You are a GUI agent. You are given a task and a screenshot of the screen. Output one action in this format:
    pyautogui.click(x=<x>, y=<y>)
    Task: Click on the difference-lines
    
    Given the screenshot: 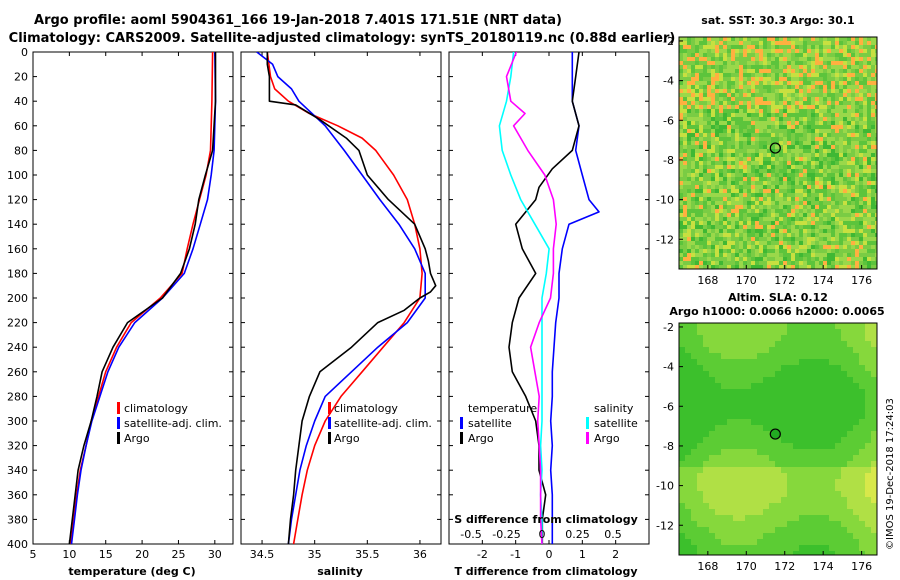 What is the action you would take?
    pyautogui.click(x=549, y=298)
    